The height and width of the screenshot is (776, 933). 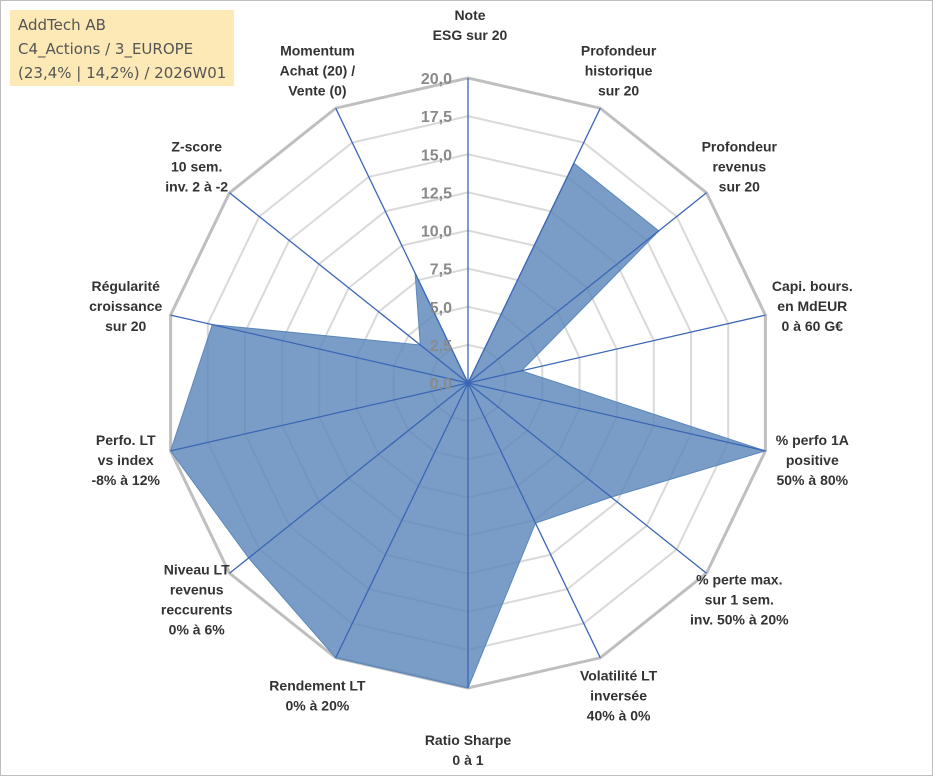 I want to click on axis-label-9-line-0: Niveau LT, so click(x=197, y=569).